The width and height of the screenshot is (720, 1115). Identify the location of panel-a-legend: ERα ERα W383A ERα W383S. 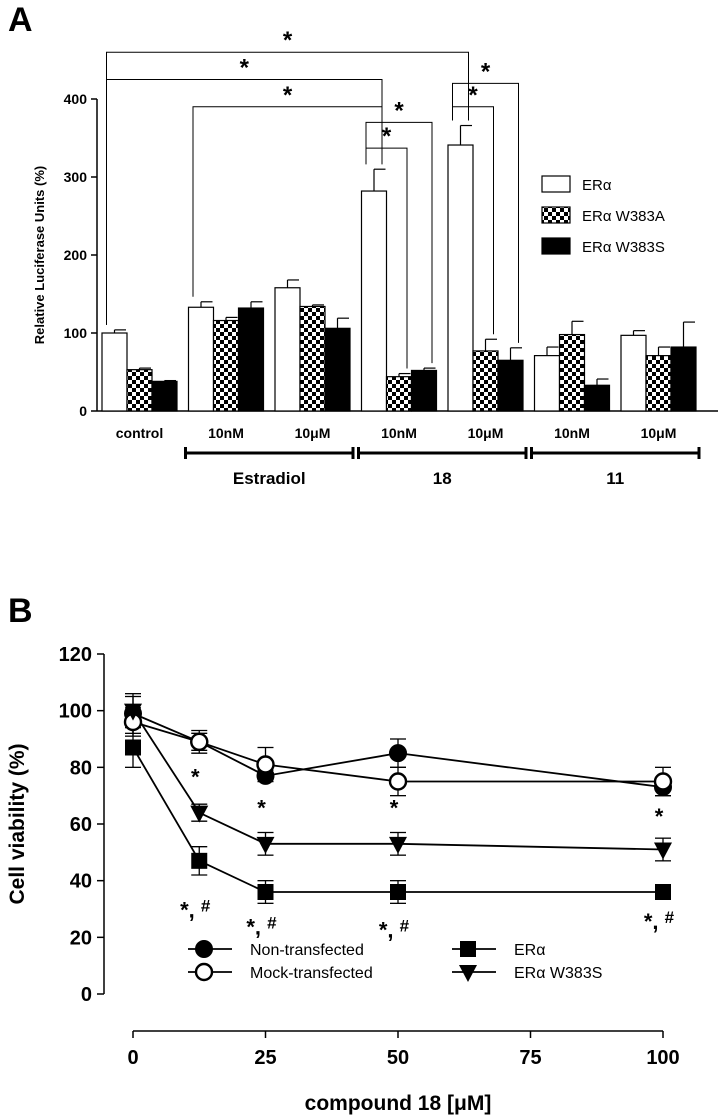
(603, 215).